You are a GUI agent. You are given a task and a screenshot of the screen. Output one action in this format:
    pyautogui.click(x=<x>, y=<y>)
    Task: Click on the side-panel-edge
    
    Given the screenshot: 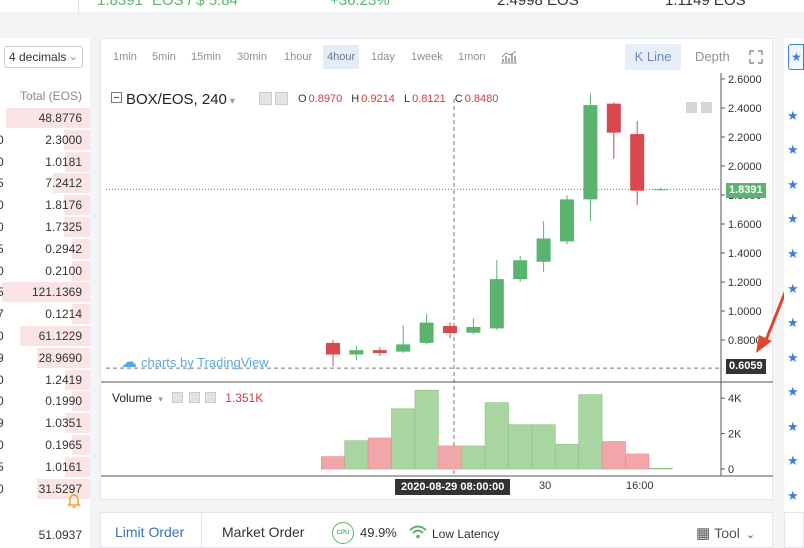 What is the action you would take?
    pyautogui.click(x=794, y=530)
    